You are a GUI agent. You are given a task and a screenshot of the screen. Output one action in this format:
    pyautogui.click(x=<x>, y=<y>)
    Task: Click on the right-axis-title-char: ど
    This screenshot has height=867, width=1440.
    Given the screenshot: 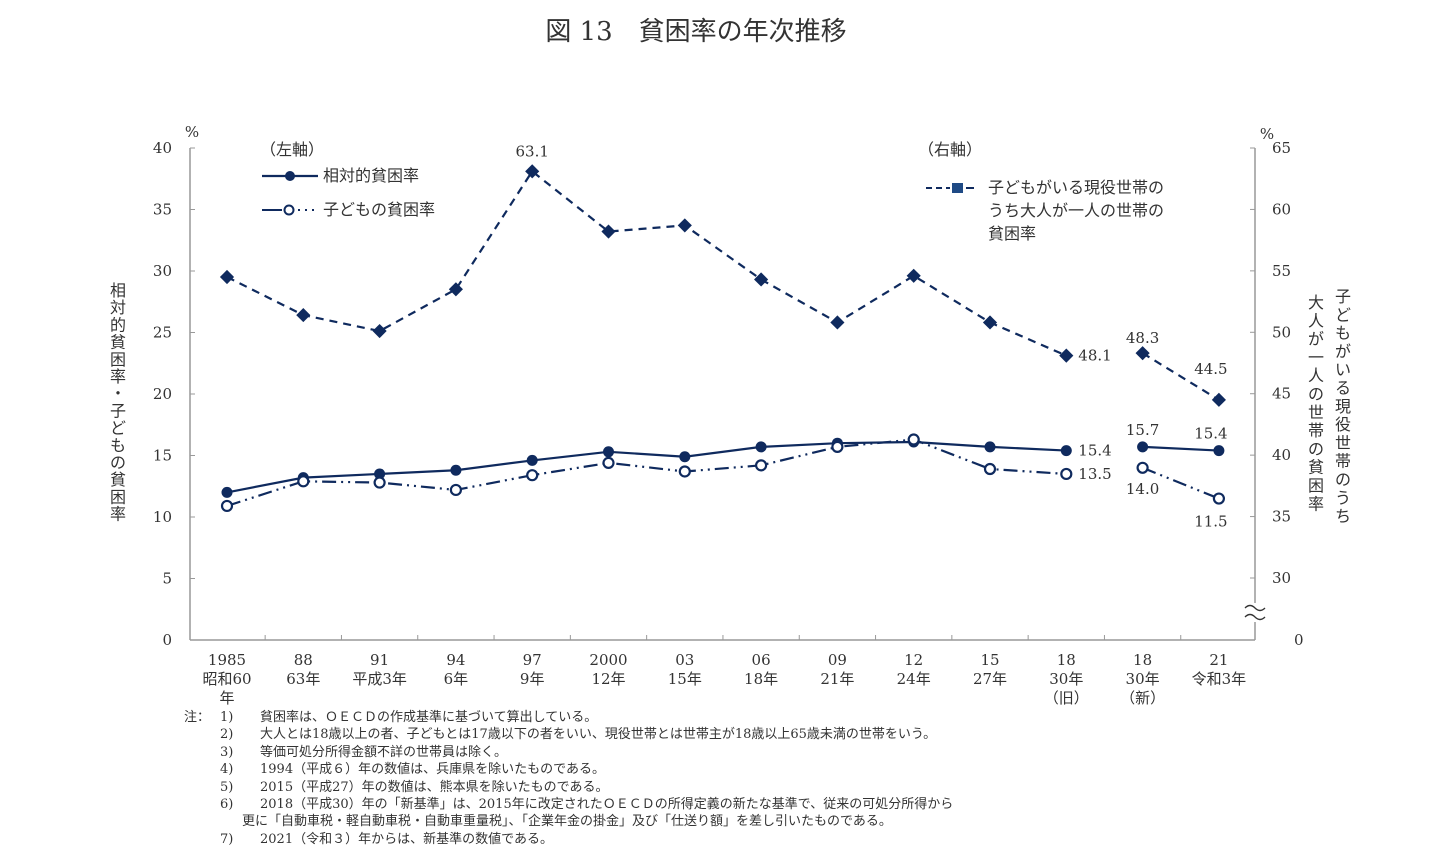 What is the action you would take?
    pyautogui.click(x=1343, y=314)
    